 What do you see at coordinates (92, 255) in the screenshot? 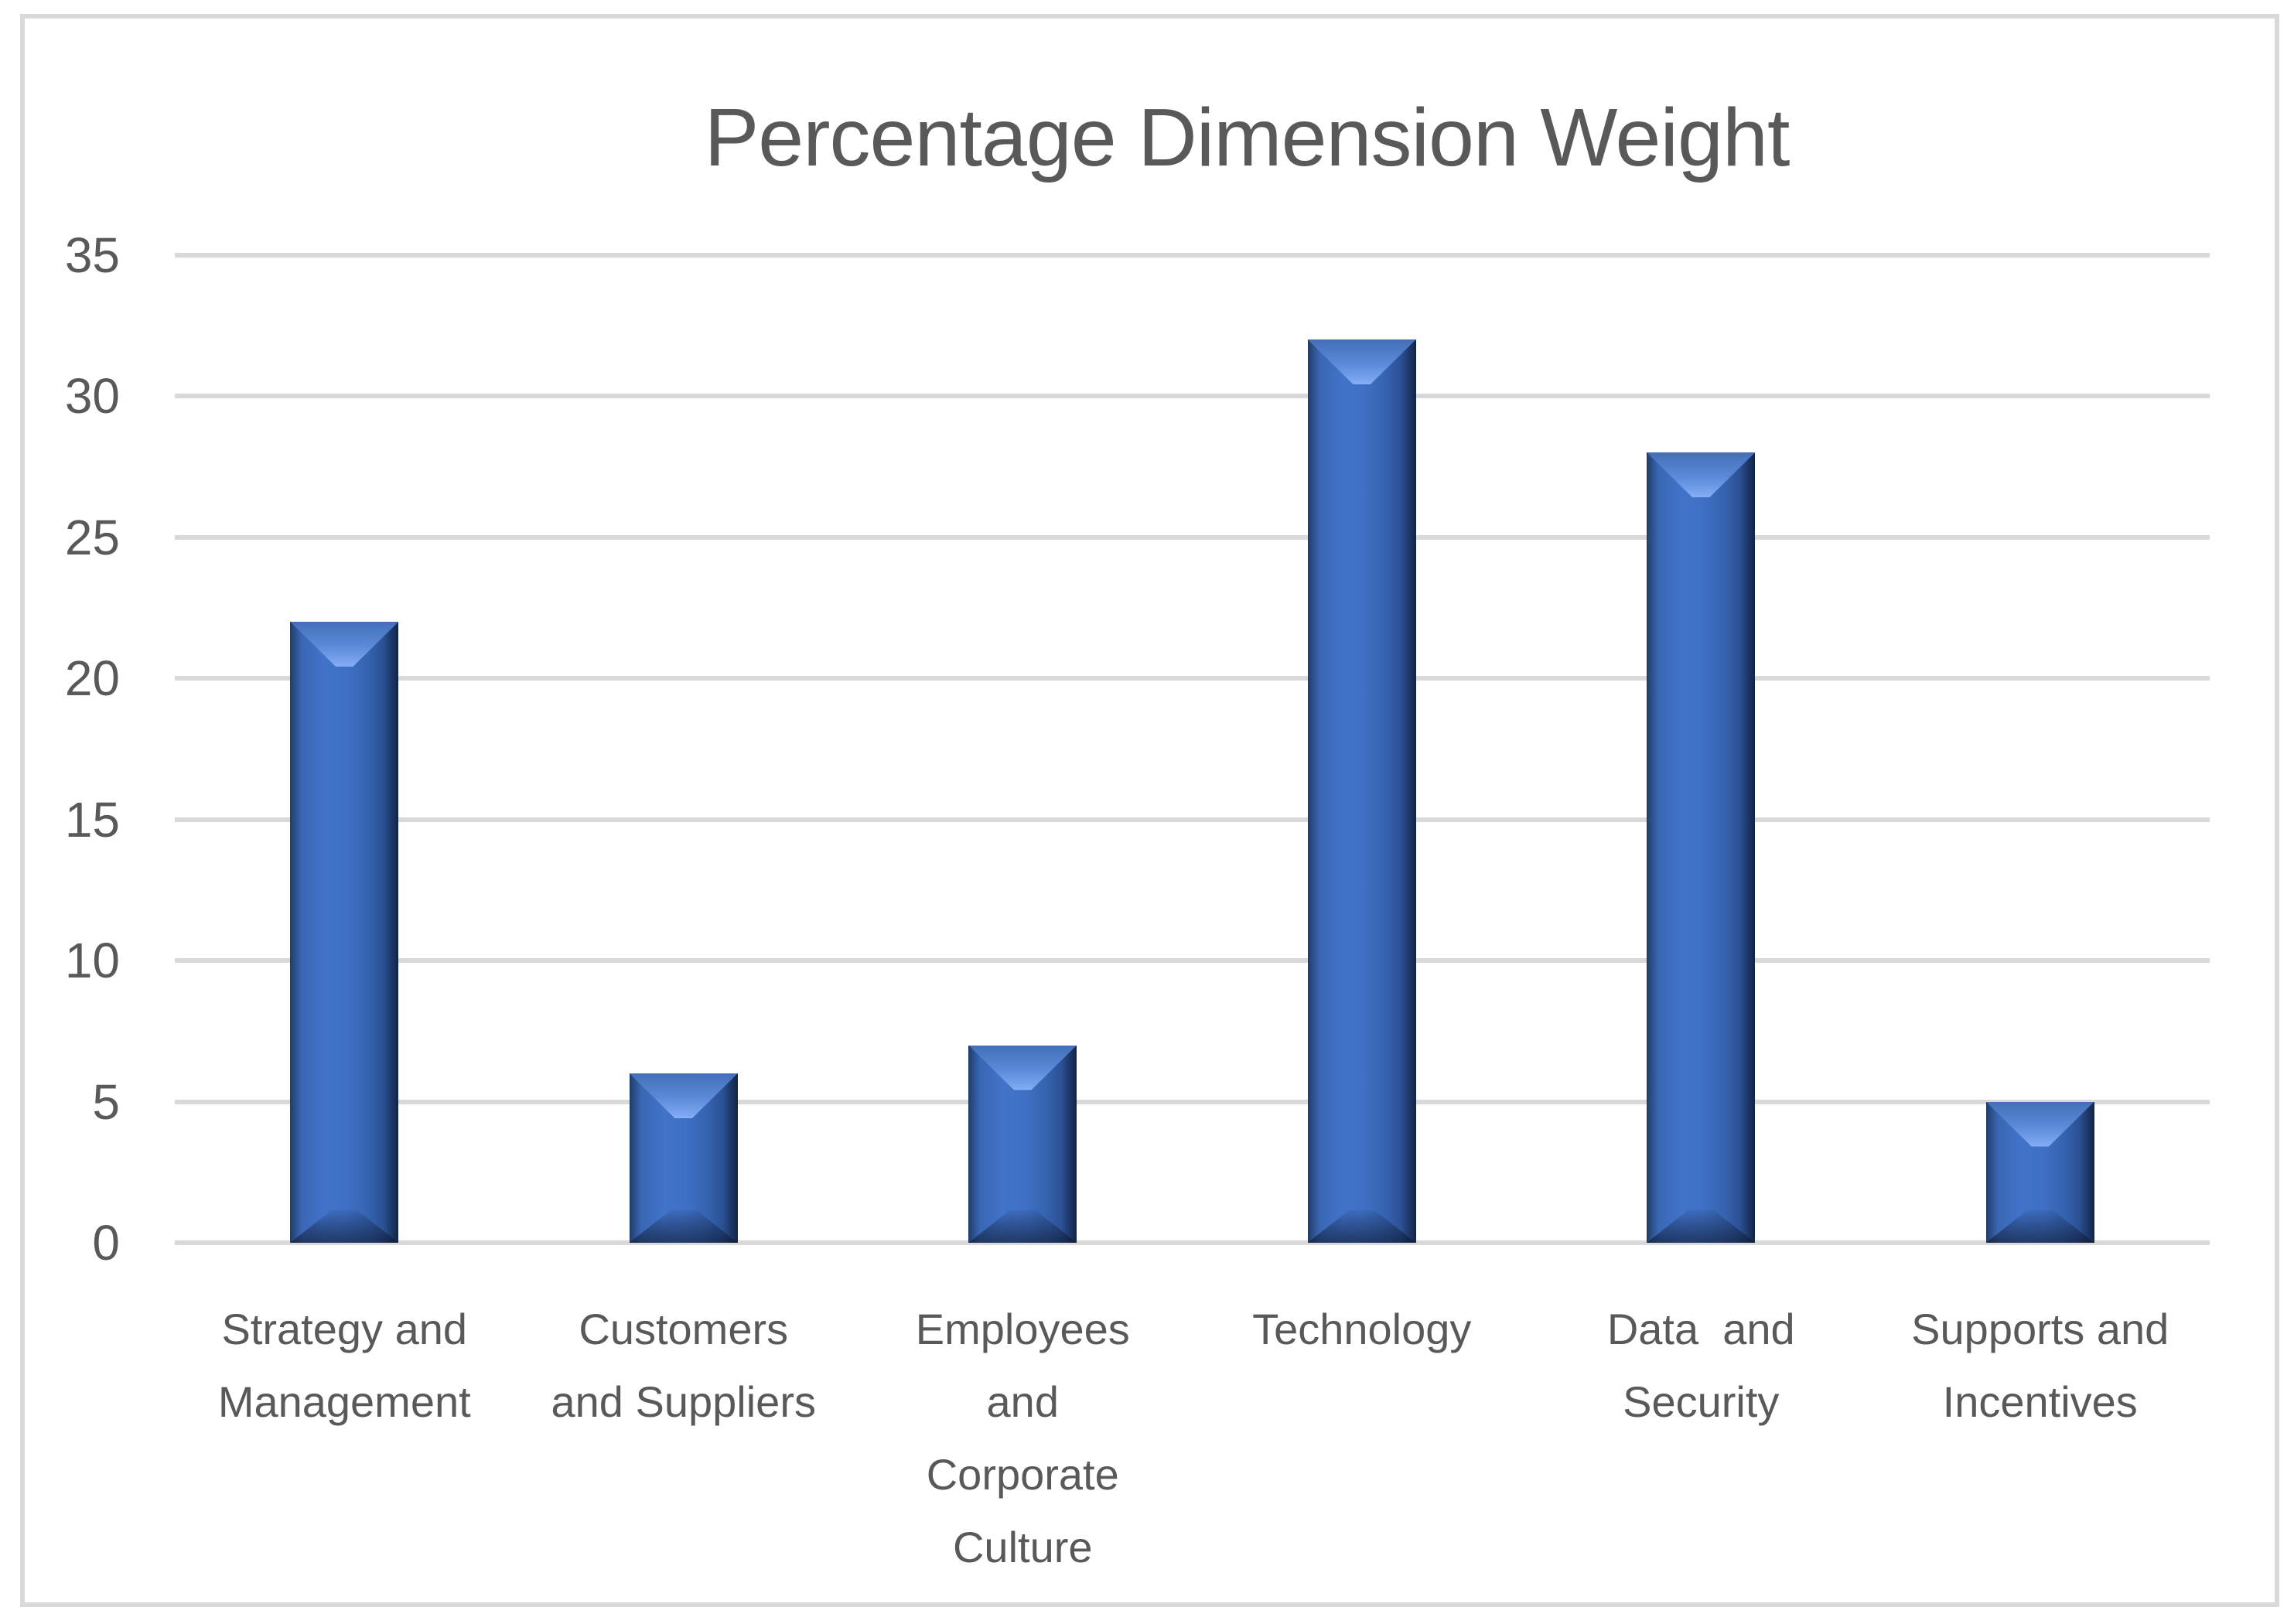
I see `y-axis-tick-label: 35` at bounding box center [92, 255].